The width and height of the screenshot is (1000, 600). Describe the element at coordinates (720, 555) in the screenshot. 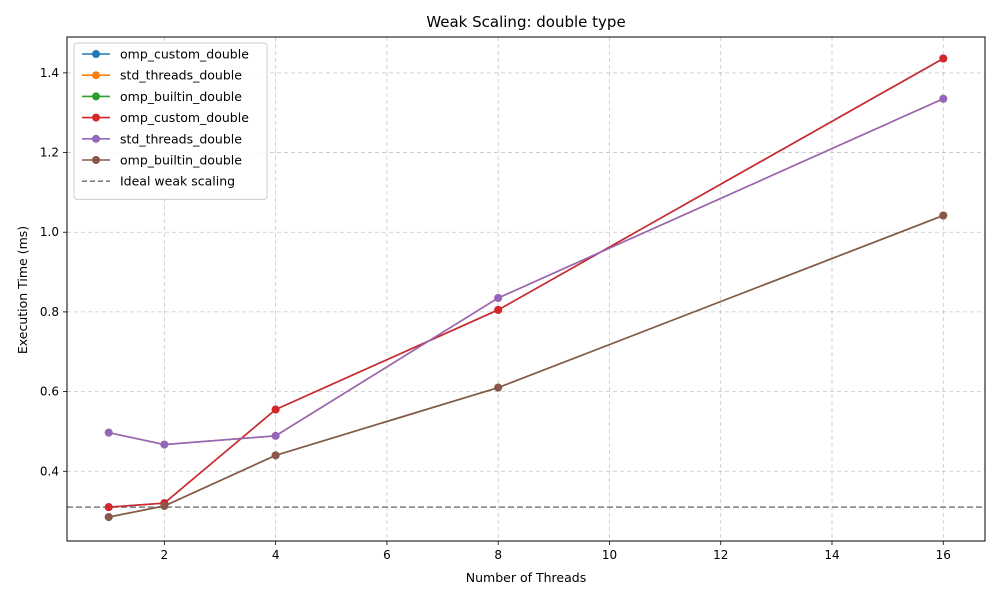

I see `x-tick-label: 12` at that location.